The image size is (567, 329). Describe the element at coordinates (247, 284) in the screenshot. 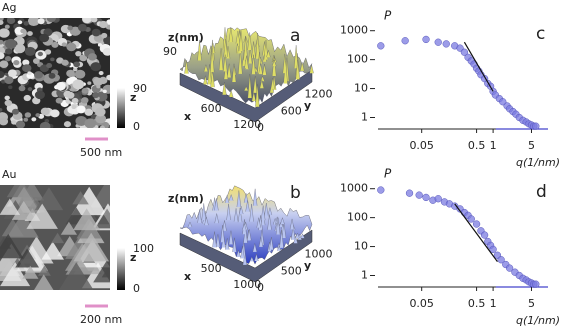

I see `x-tick-label: 1000` at that location.